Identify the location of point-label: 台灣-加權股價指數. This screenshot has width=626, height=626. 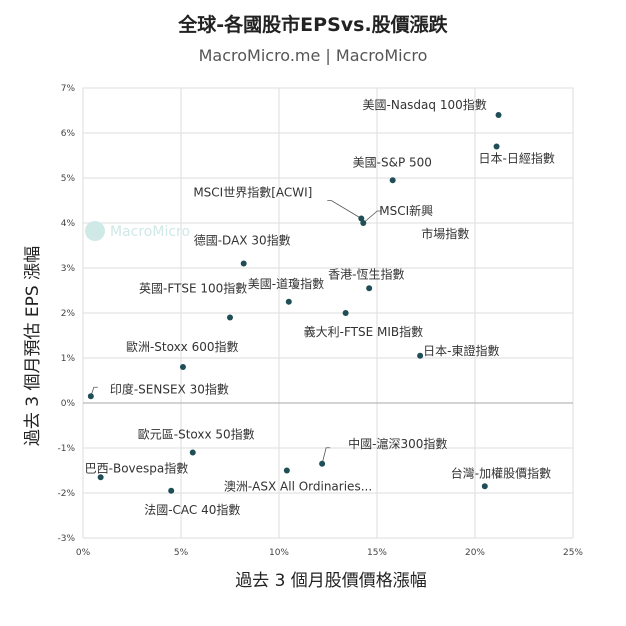
(501, 472).